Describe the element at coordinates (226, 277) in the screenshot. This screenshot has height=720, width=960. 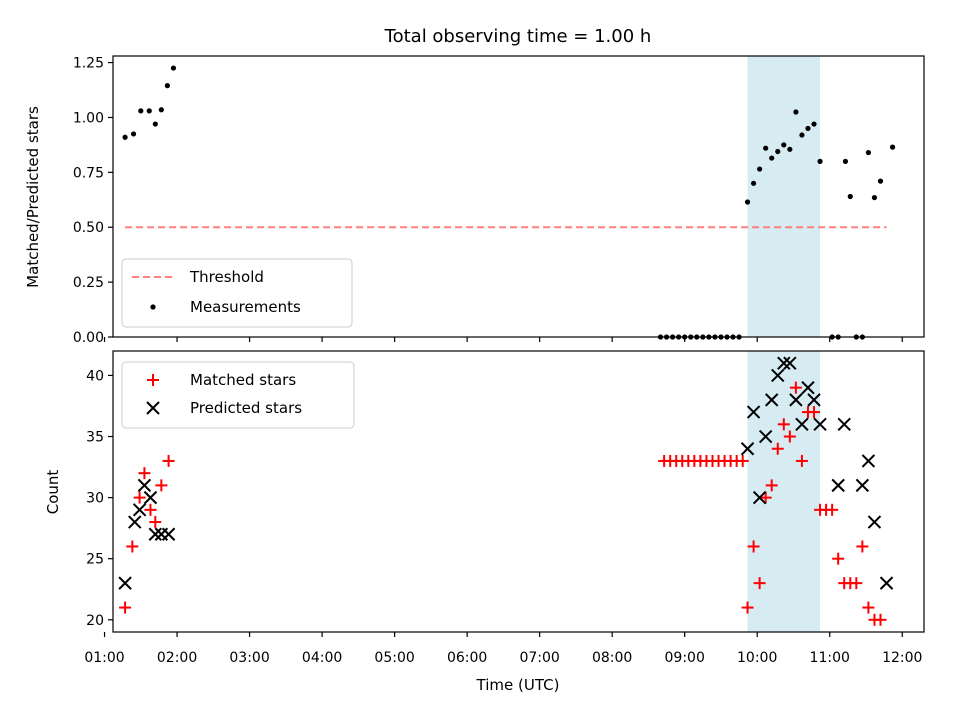
I see `legend-threshold-label: Threshold` at that location.